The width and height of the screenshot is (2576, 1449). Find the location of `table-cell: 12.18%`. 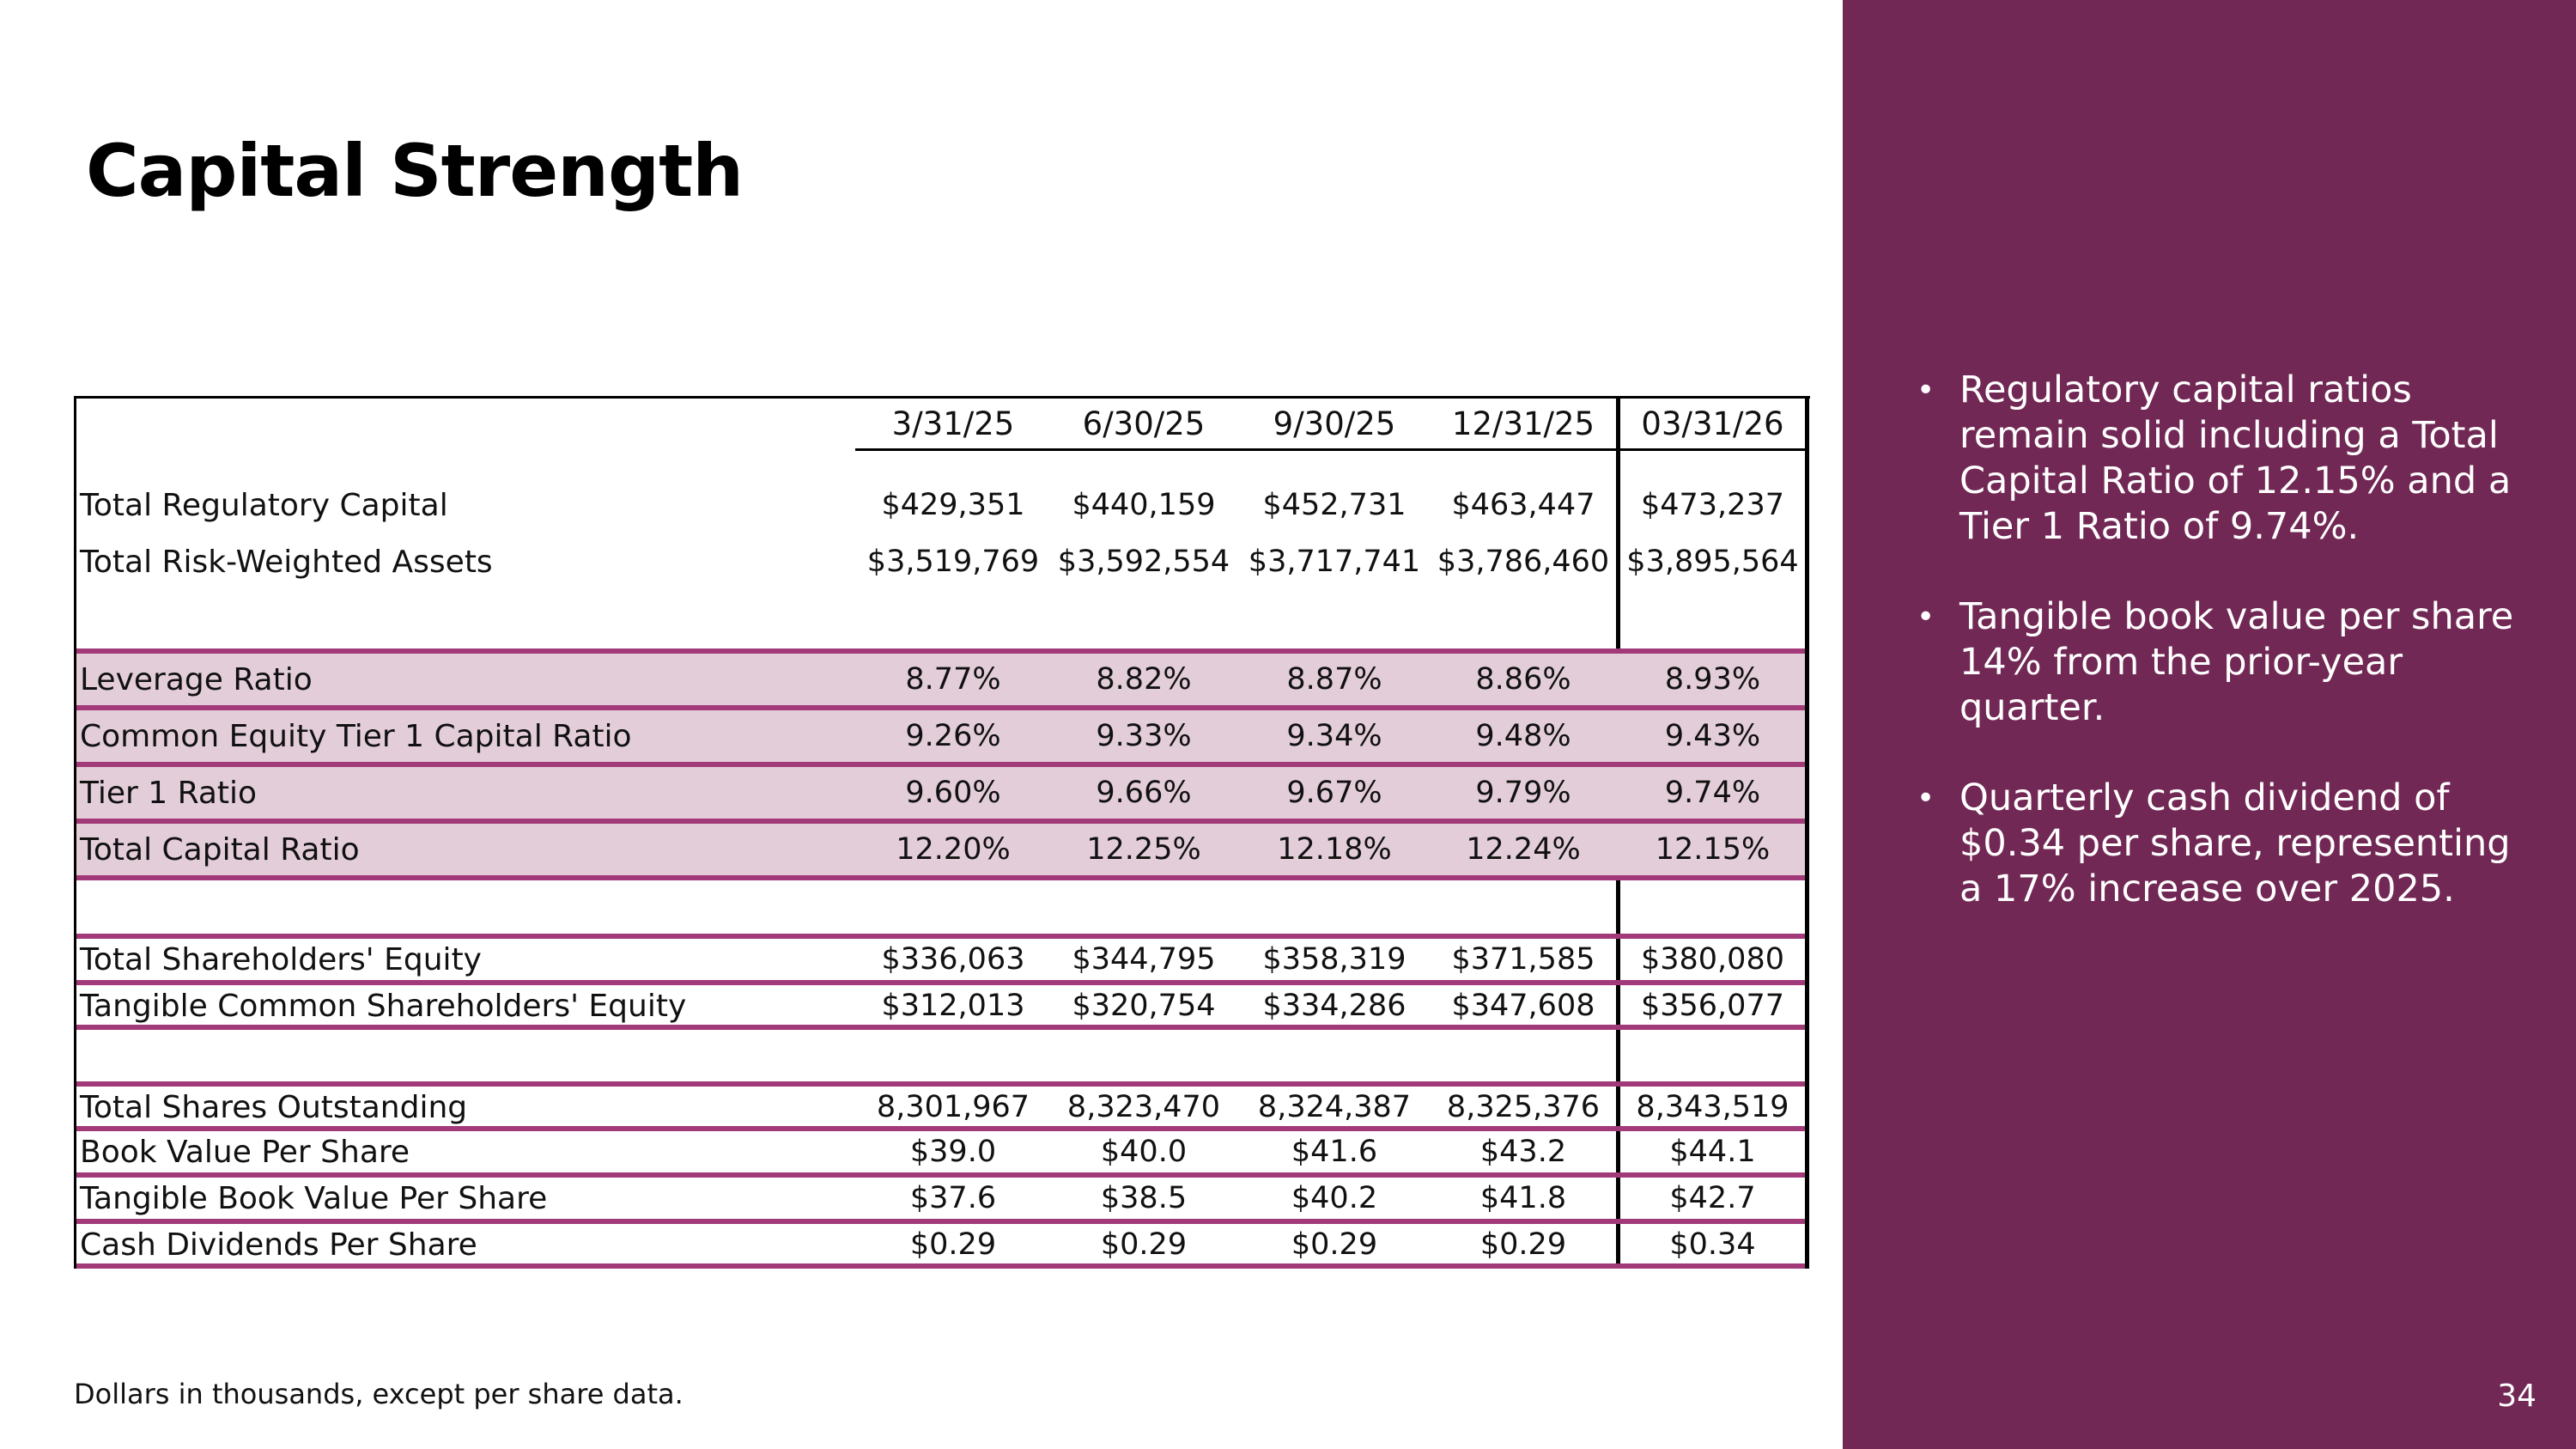

table-cell: 12.18% is located at coordinates (1334, 849).